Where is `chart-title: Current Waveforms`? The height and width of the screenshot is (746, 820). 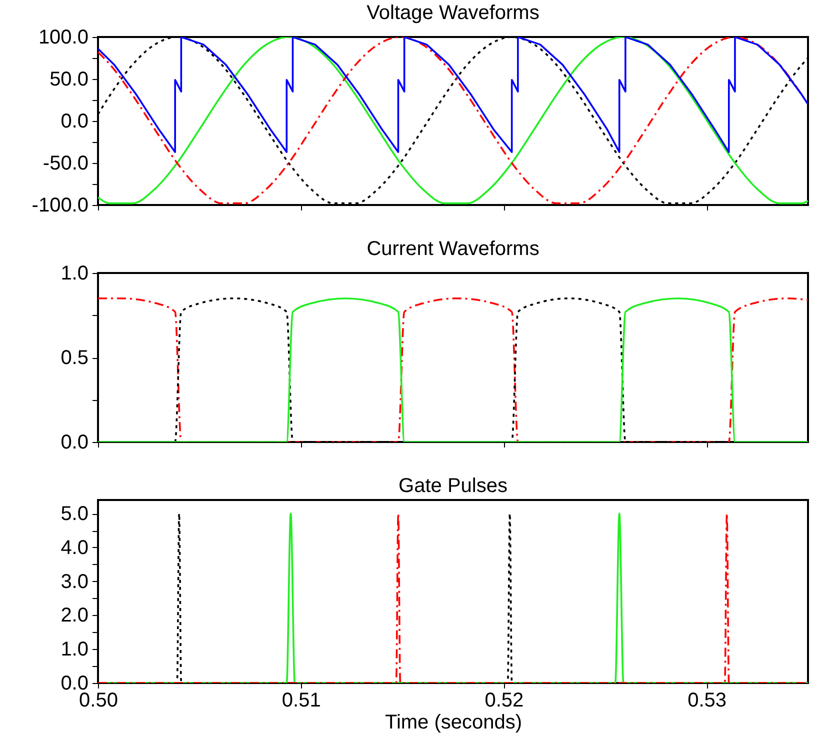 chart-title: Current Waveforms is located at coordinates (453, 249).